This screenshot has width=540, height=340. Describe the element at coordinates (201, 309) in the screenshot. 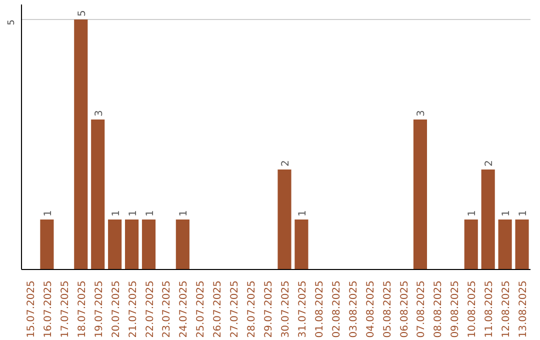

I see `x-tick-label: 25.07.2025` at that location.